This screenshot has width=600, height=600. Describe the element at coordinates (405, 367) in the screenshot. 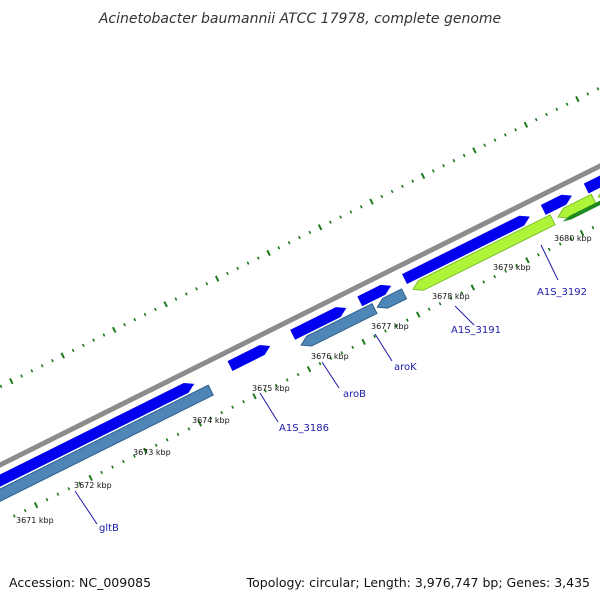

I see `gene-label: aroK` at that location.